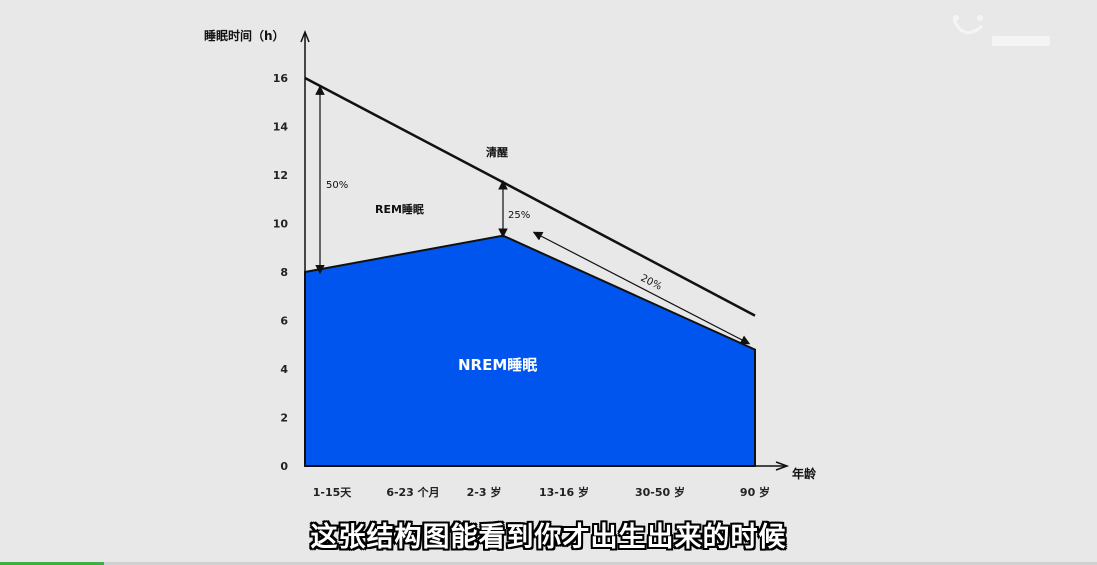 The width and height of the screenshot is (1097, 565). What do you see at coordinates (284, 369) in the screenshot?
I see `y-tick-label: 4` at bounding box center [284, 369].